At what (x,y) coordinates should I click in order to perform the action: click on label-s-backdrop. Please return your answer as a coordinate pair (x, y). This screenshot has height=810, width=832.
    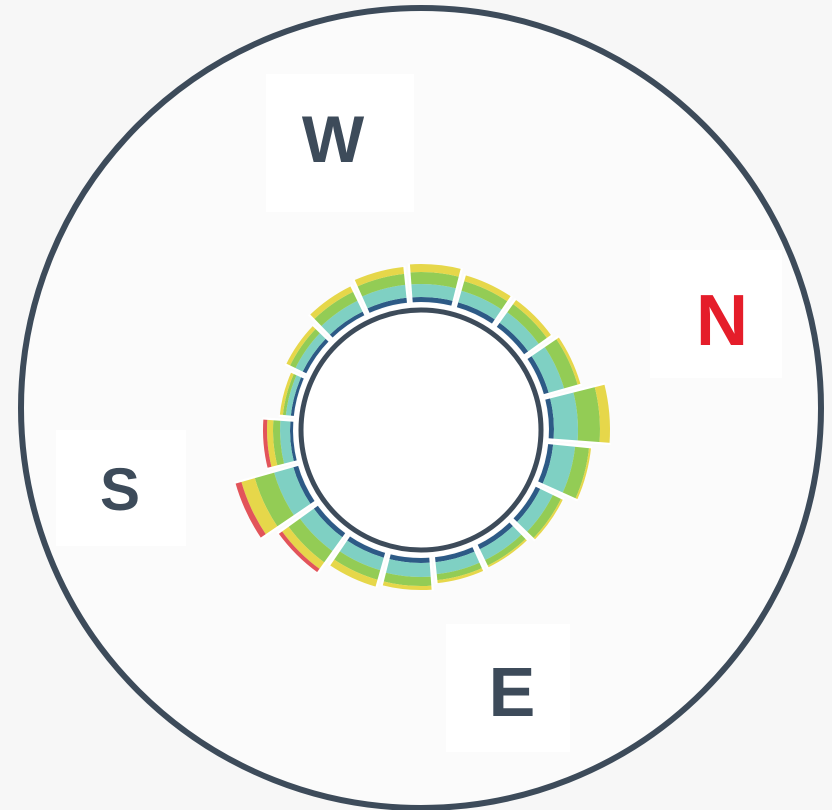
    Looking at the image, I should click on (121, 488).